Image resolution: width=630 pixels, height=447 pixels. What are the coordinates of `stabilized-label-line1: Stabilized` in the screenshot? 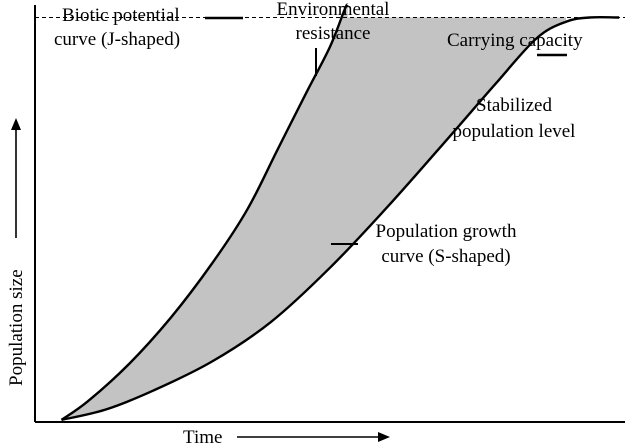 It's located at (514, 105).